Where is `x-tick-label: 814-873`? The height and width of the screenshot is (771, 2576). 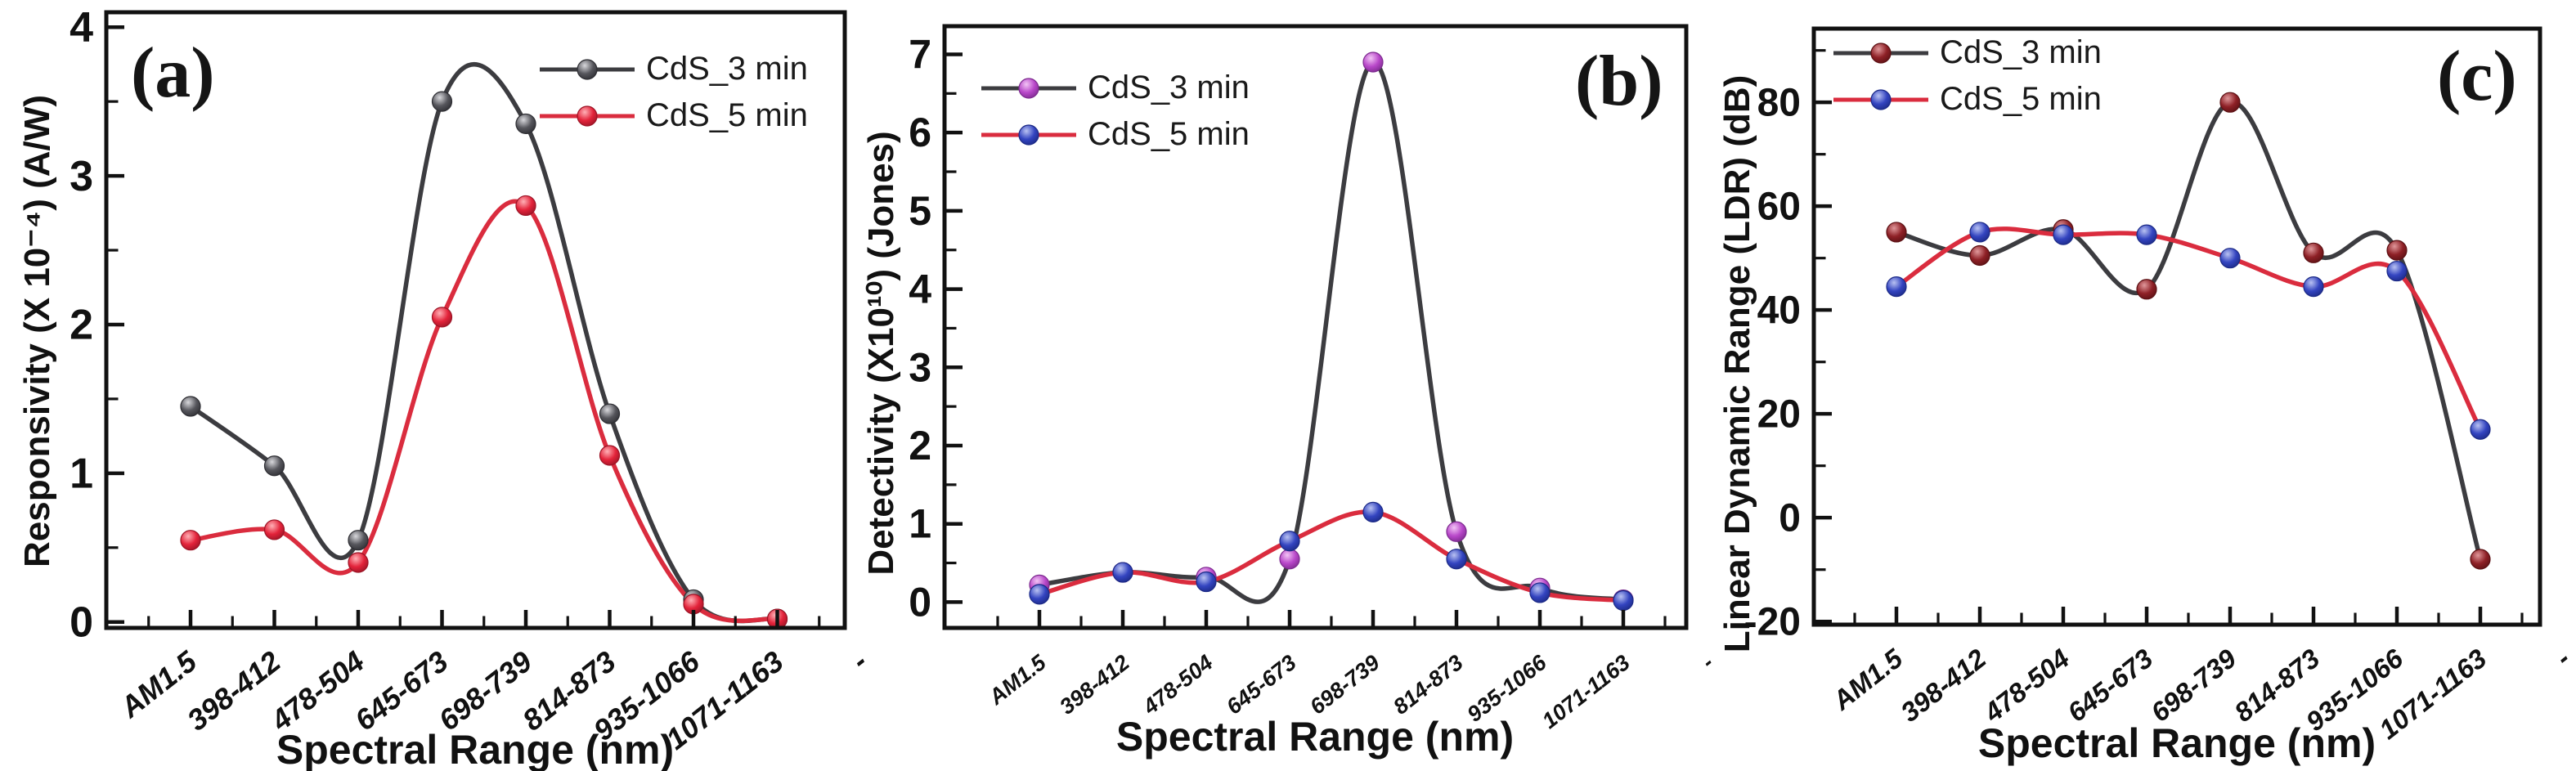 x-tick-label: 814-873 is located at coordinates (1428, 684).